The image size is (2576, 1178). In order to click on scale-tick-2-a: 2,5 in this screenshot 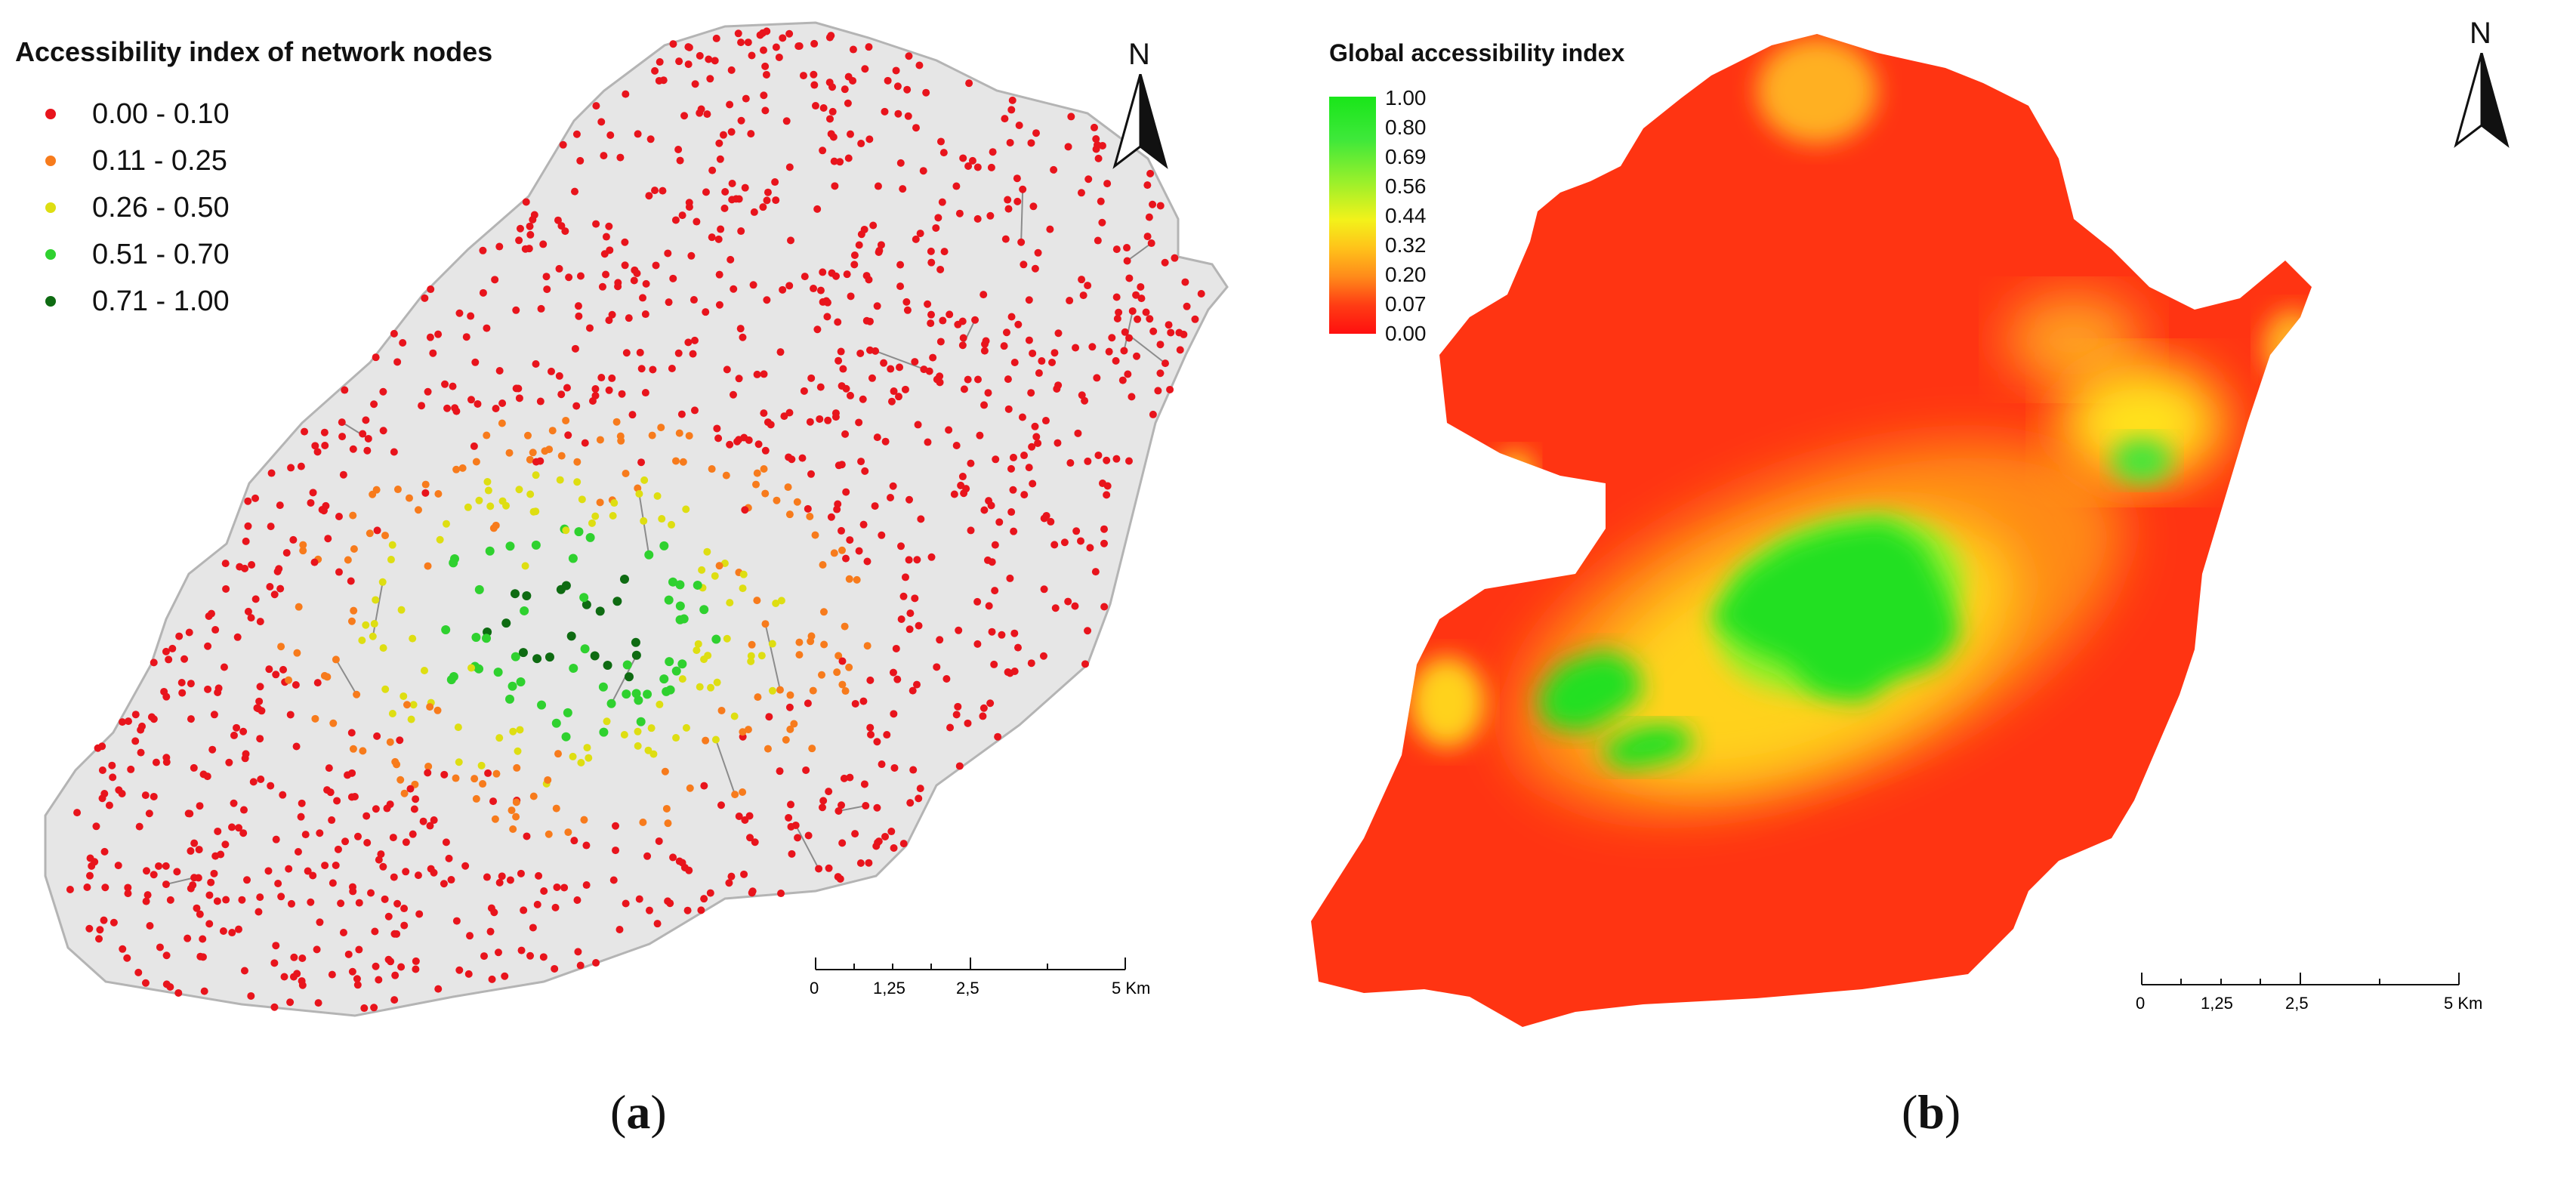, I will do `click(967, 988)`.